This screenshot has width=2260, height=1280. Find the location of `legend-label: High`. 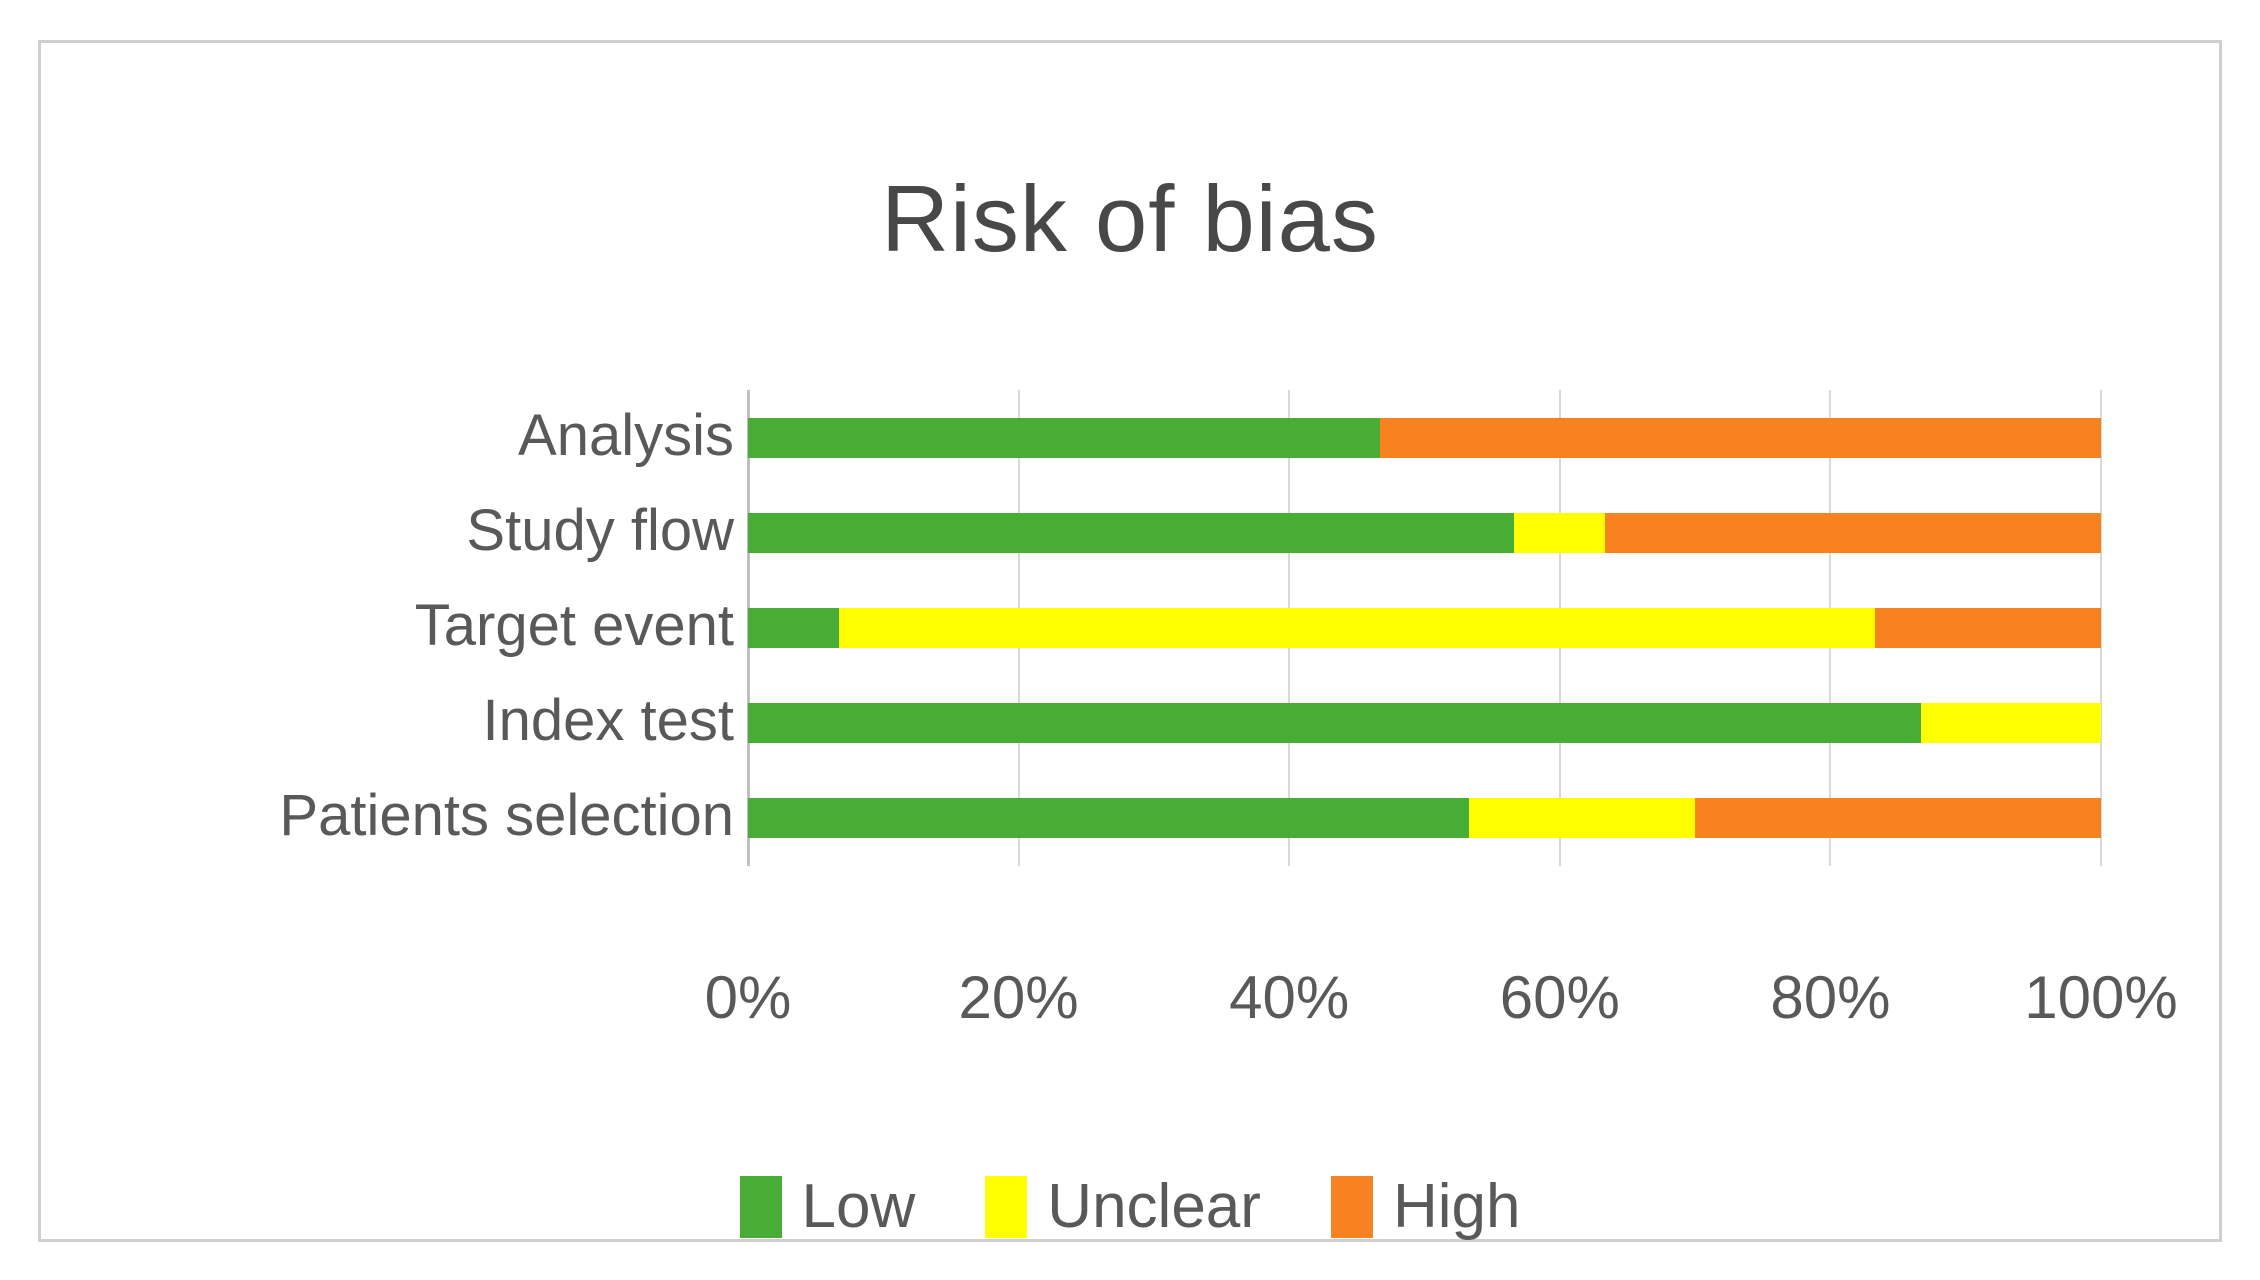

legend-label: High is located at coordinates (1456, 1206).